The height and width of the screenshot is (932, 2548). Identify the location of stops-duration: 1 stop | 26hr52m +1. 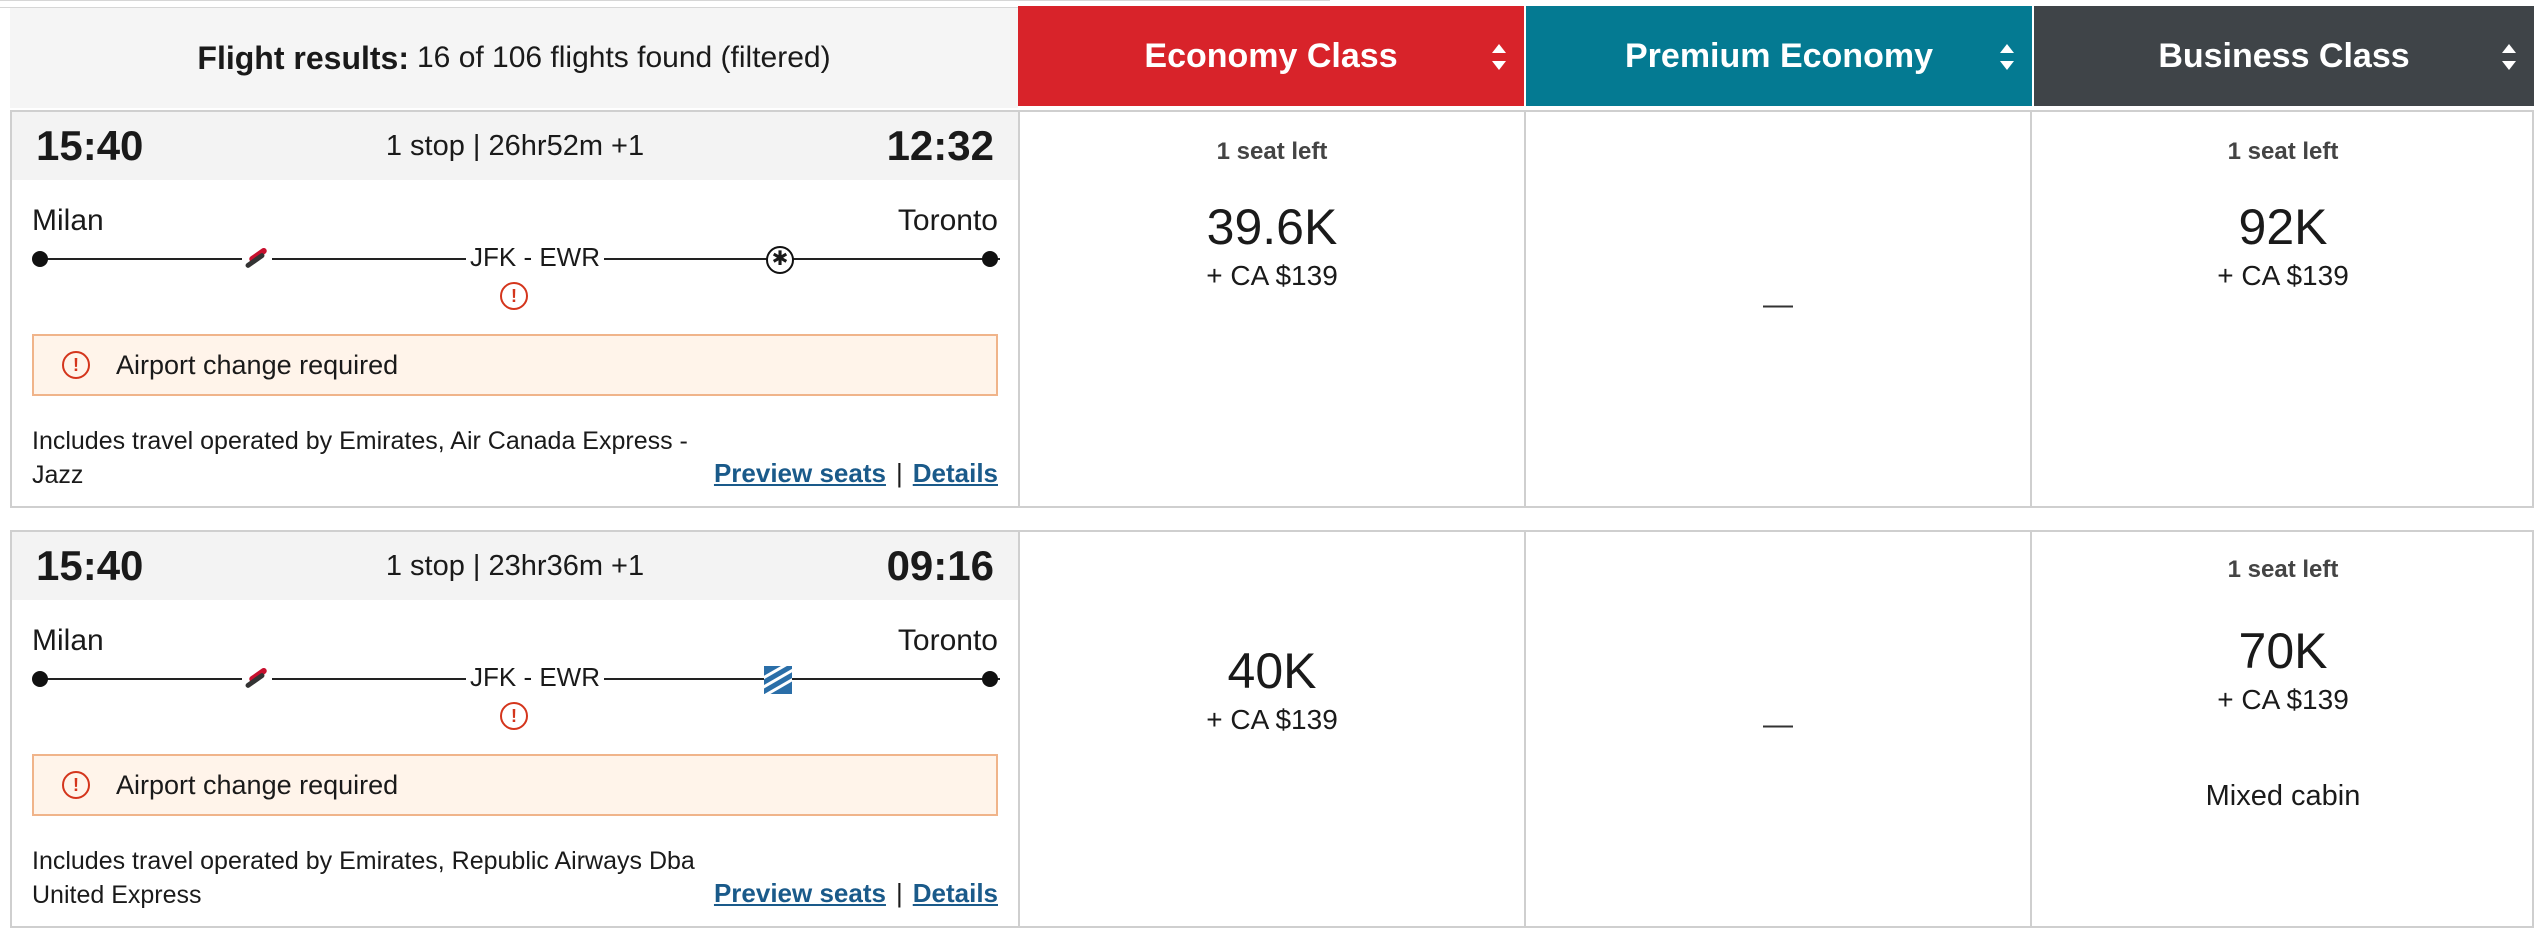
(515, 146).